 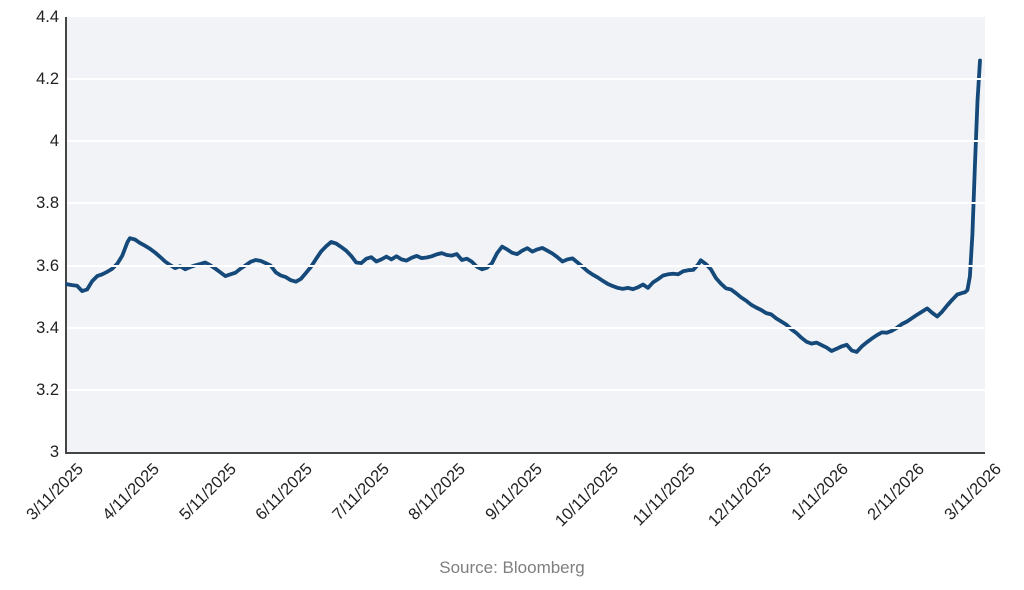 What do you see at coordinates (131, 492) in the screenshot?
I see `x-tick-label: 4/11/2025` at bounding box center [131, 492].